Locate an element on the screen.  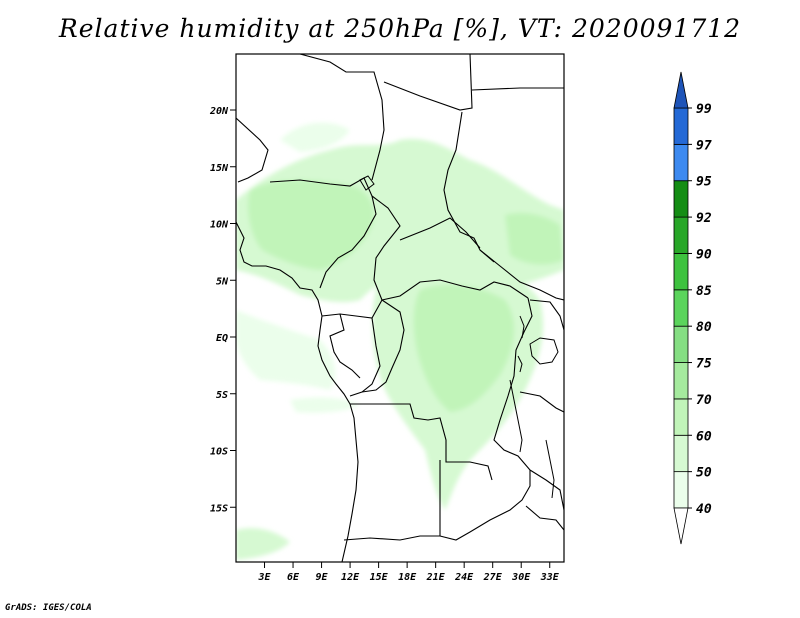
border-drc-east is located at coordinates (513, 384).